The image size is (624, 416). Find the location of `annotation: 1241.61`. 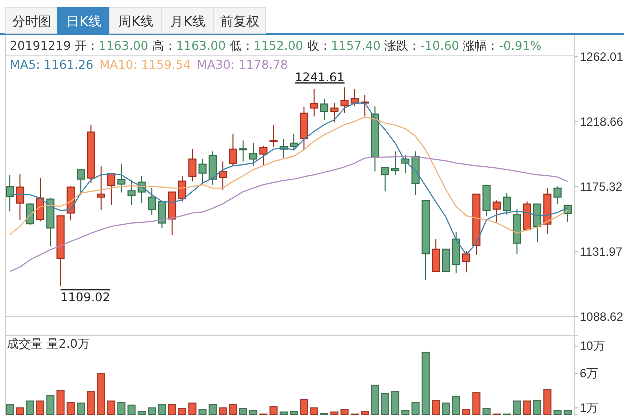

annotation: 1241.61 is located at coordinates (320, 77).